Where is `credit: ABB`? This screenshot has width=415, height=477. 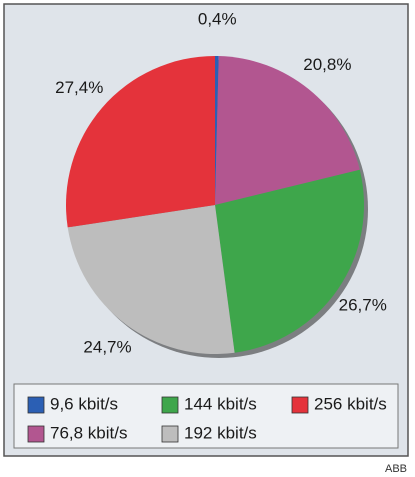
credit: ABB is located at coordinates (396, 469).